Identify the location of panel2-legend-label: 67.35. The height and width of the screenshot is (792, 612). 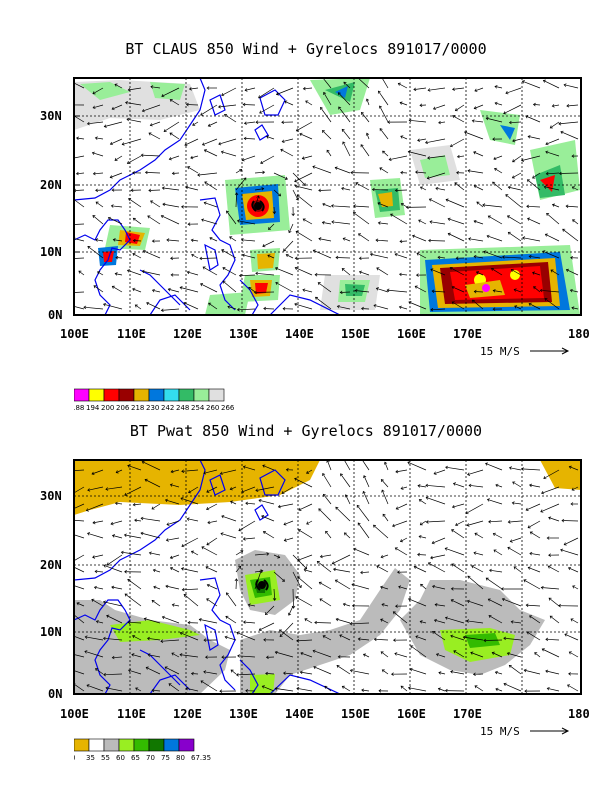
(201, 758).